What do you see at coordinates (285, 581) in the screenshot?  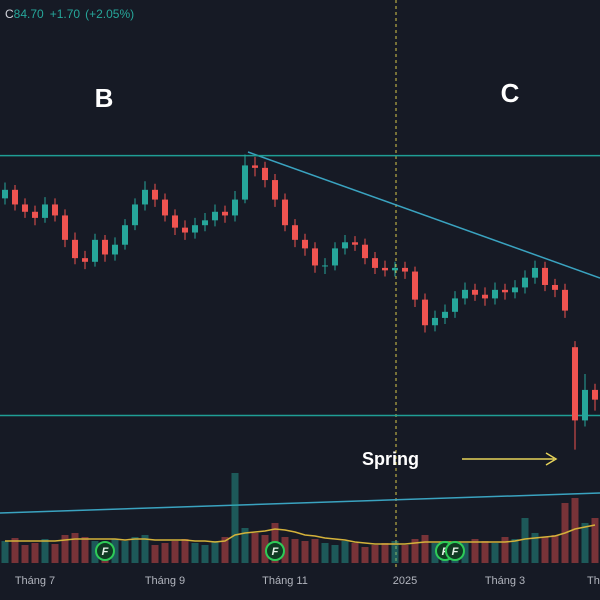 I see `x-tick-label: Tháng 11` at bounding box center [285, 581].